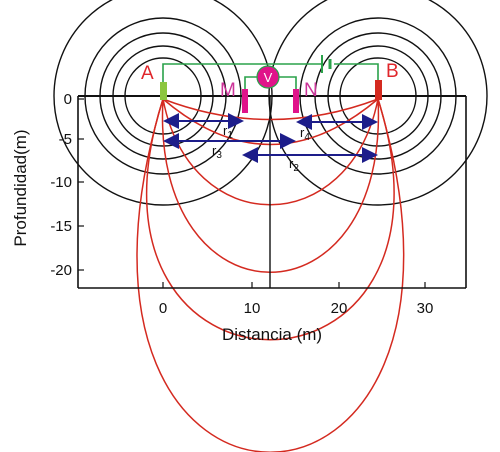  What do you see at coordinates (68, 99) in the screenshot?
I see `y-tick-0: 0` at bounding box center [68, 99].